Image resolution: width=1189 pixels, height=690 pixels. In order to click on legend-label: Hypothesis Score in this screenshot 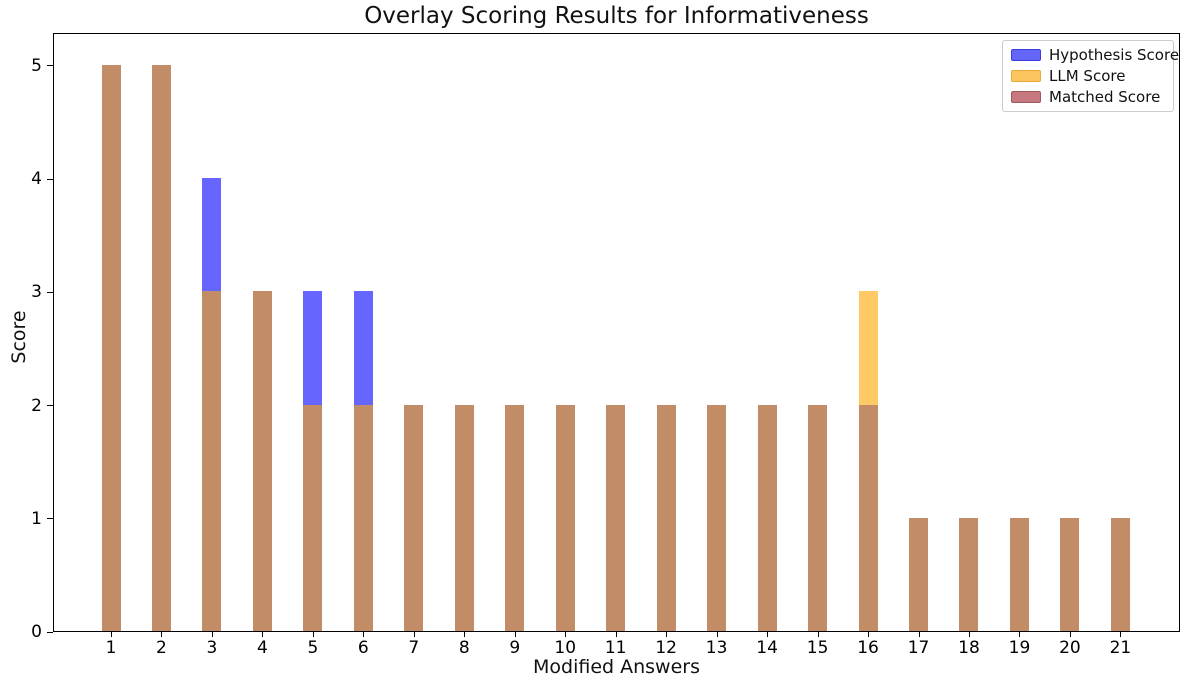, I will do `click(1114, 55)`.